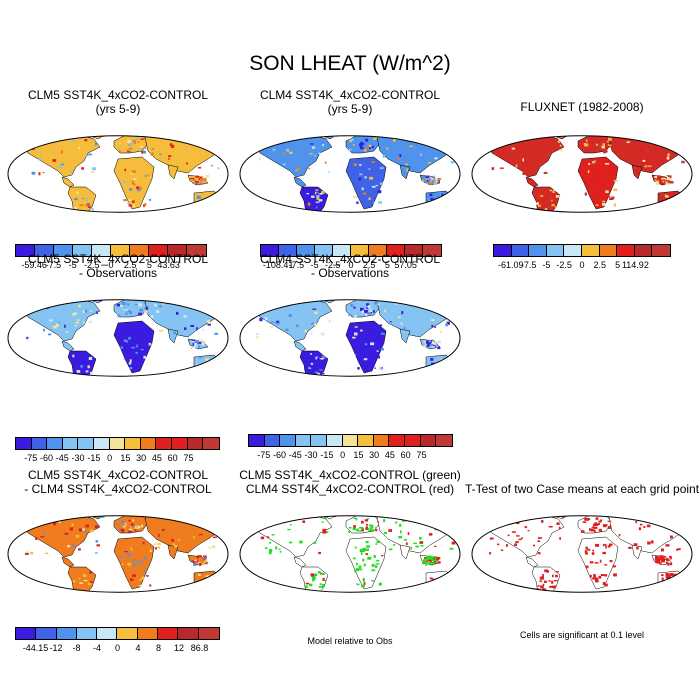 This screenshot has width=700, height=700. I want to click on colorbar-tick-label: -44.15, so click(35, 648).